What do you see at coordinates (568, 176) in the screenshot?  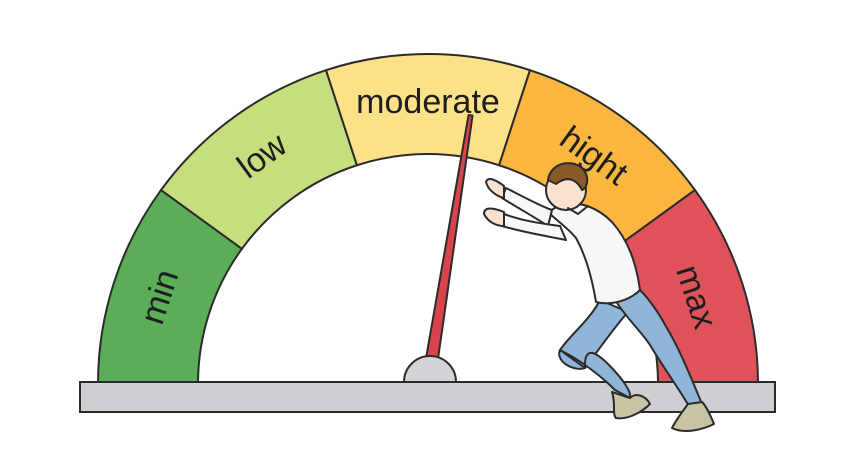 I see `hair` at bounding box center [568, 176].